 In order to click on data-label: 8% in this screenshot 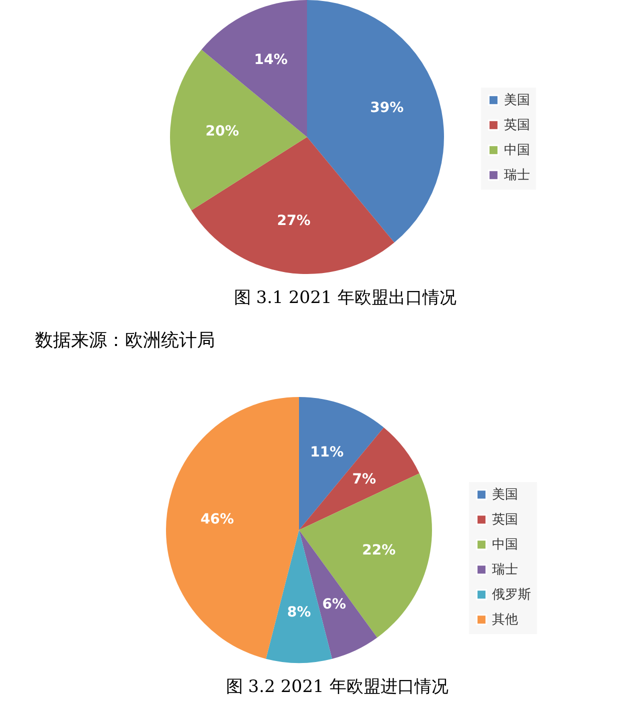, I will do `click(299, 612)`.